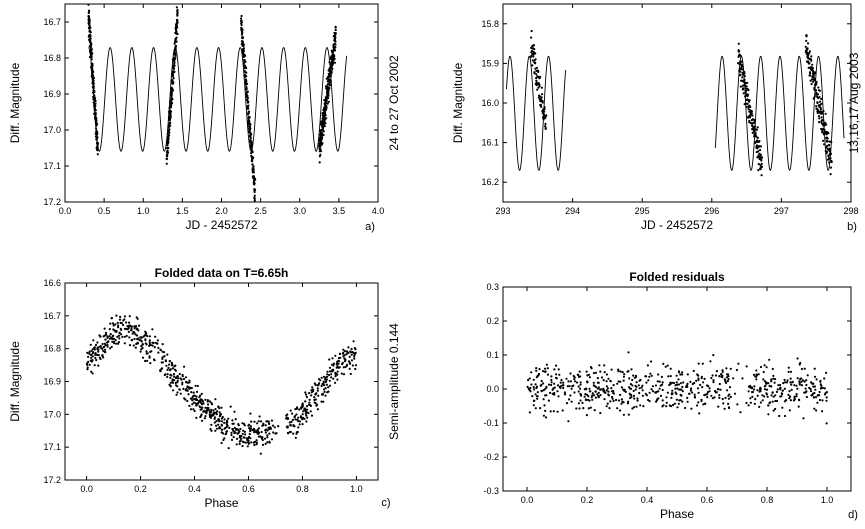  I want to click on y-tick-label: 16.2, so click(490, 182).